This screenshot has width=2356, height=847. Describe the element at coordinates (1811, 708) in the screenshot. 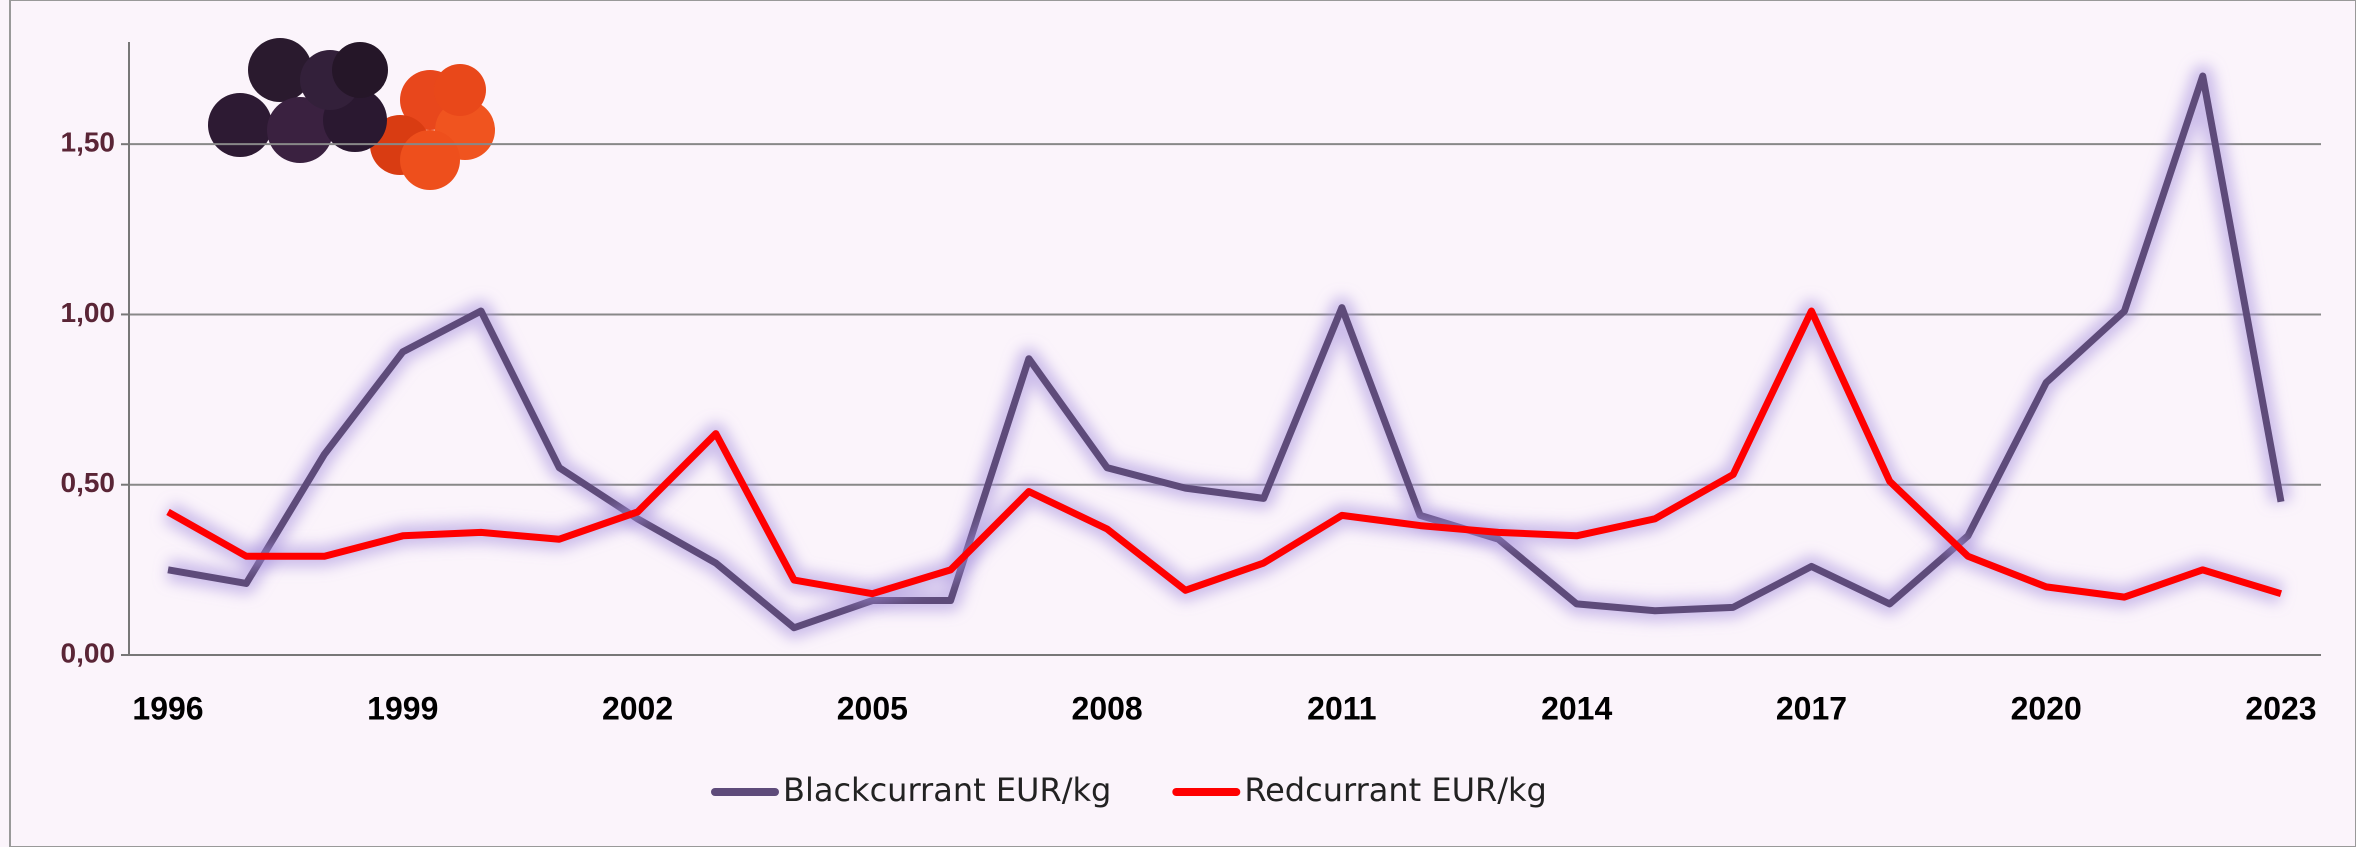

I see `x-tick-label: 2017` at that location.